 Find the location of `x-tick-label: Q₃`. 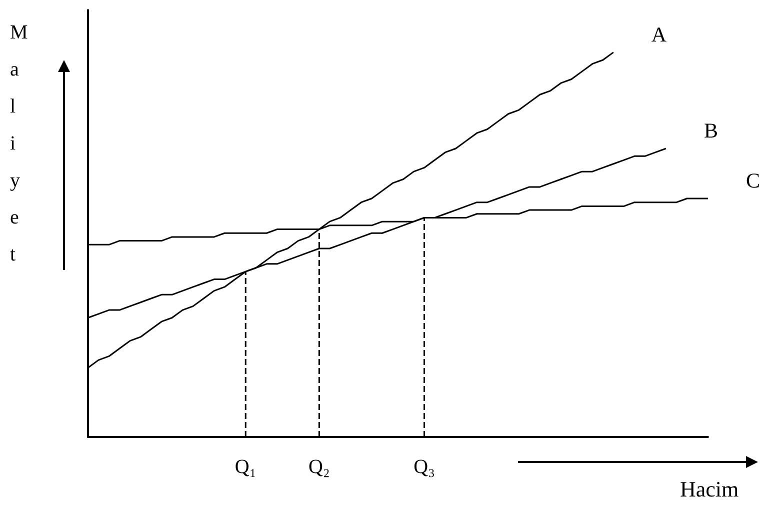

x-tick-label: Q₃ is located at coordinates (424, 467).